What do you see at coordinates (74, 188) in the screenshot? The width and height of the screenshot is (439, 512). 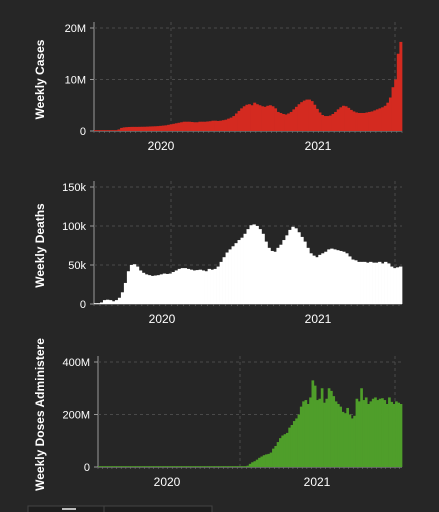 I see `y-tick-label: 150k` at bounding box center [74, 188].